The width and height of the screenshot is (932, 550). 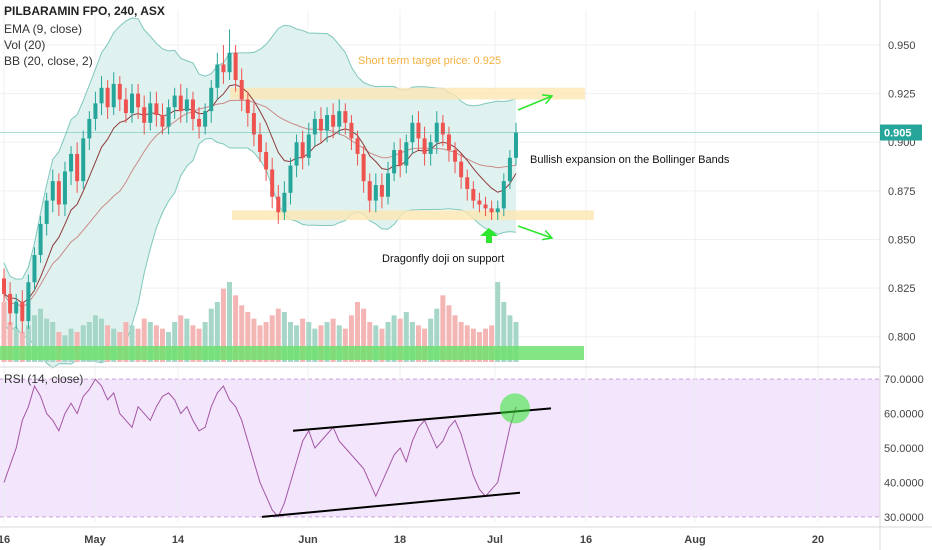 I want to click on rsi-tick-label: 70.0000, so click(x=904, y=380).